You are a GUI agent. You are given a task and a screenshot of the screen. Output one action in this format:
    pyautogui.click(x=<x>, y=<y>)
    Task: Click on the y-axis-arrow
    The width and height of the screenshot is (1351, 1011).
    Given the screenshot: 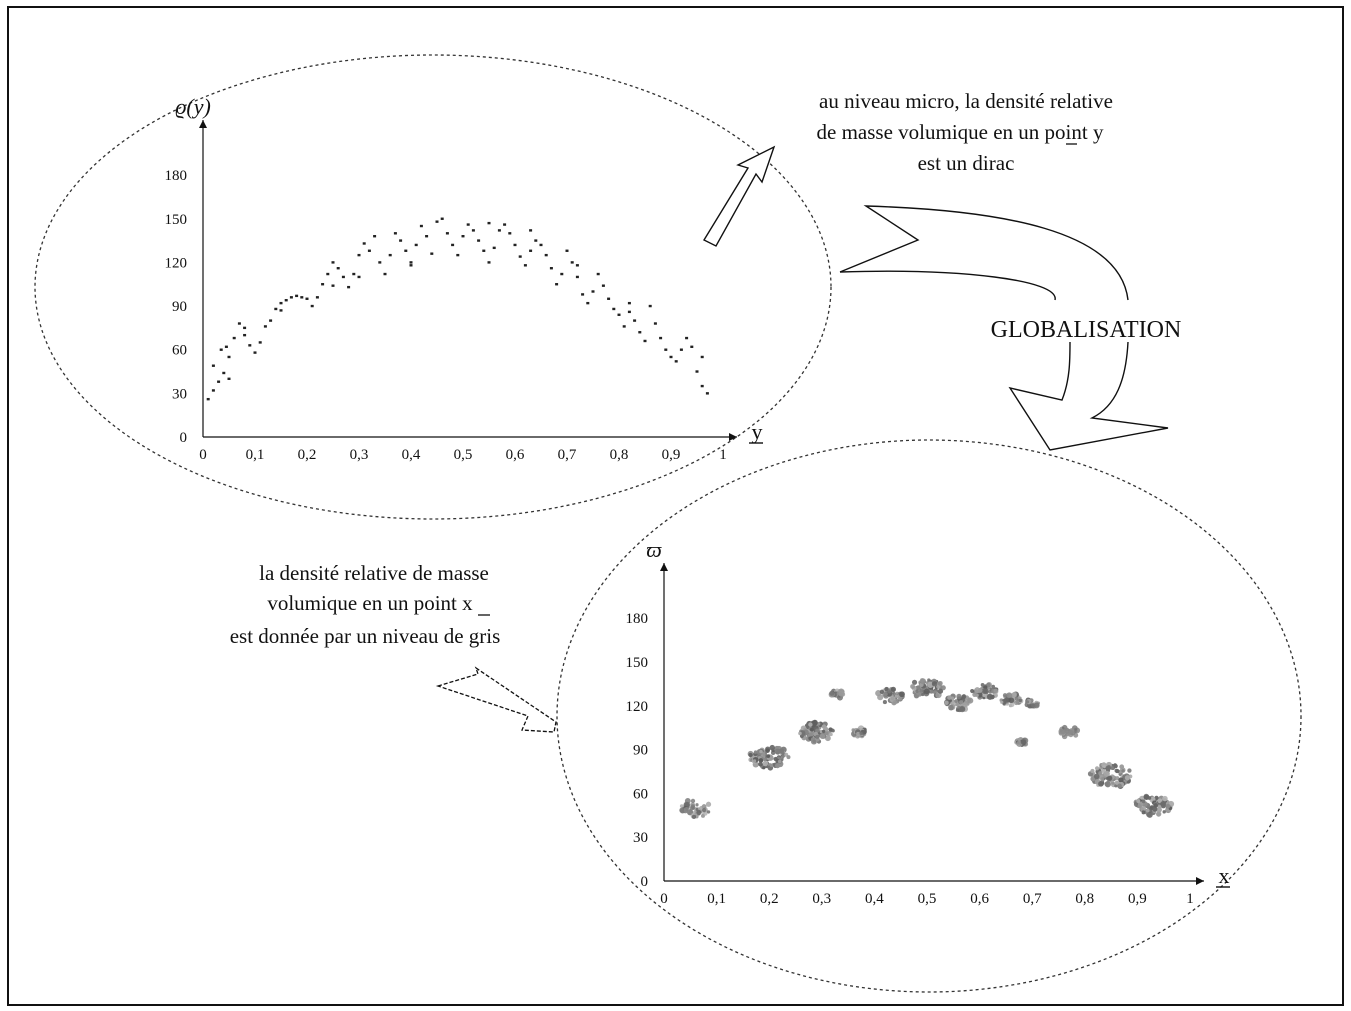 What is the action you would take?
    pyautogui.click(x=664, y=567)
    